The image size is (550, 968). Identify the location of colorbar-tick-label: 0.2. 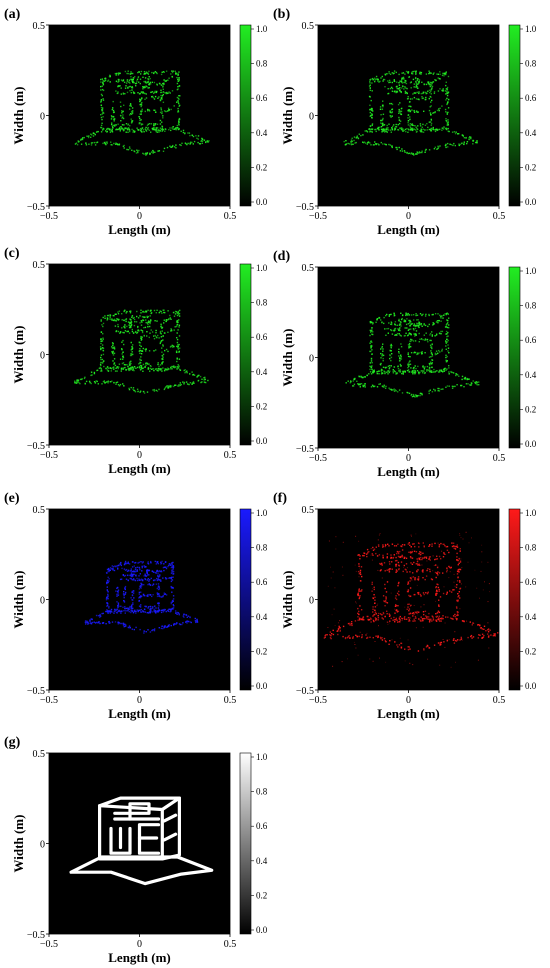
(261, 167).